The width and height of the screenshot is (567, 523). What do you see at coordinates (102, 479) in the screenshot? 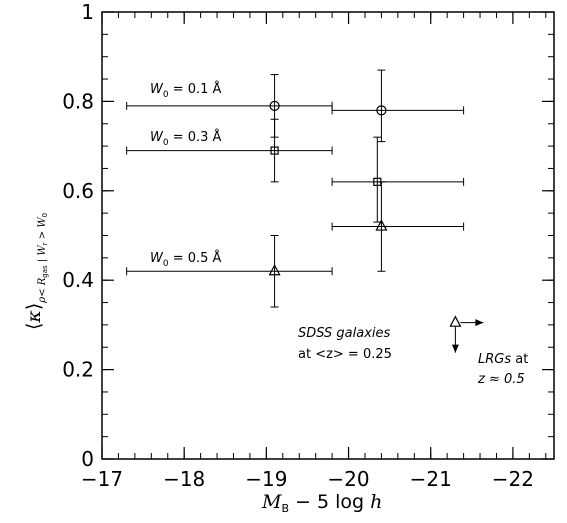
I see `x-tick-label: −17` at bounding box center [102, 479].